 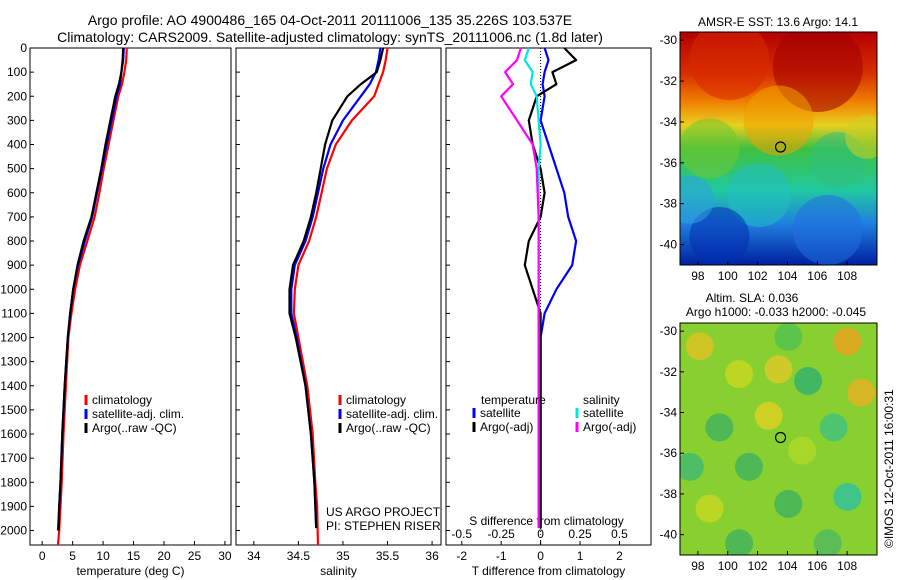 I want to click on legend-header: salinity, so click(x=601, y=400).